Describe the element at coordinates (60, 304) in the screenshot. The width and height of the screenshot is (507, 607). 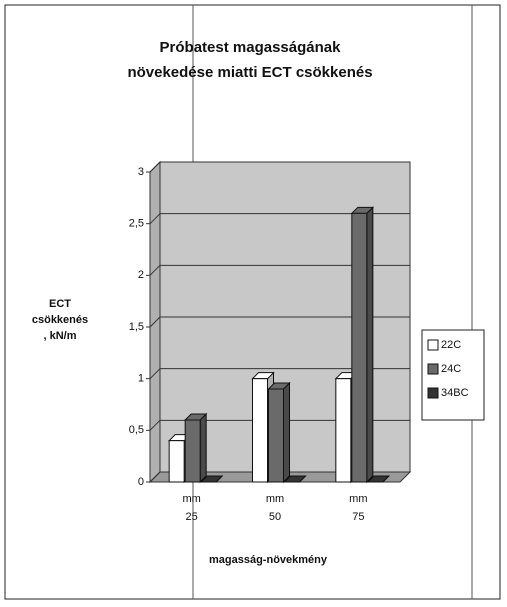
I see `y-axis-label: ECT` at that location.